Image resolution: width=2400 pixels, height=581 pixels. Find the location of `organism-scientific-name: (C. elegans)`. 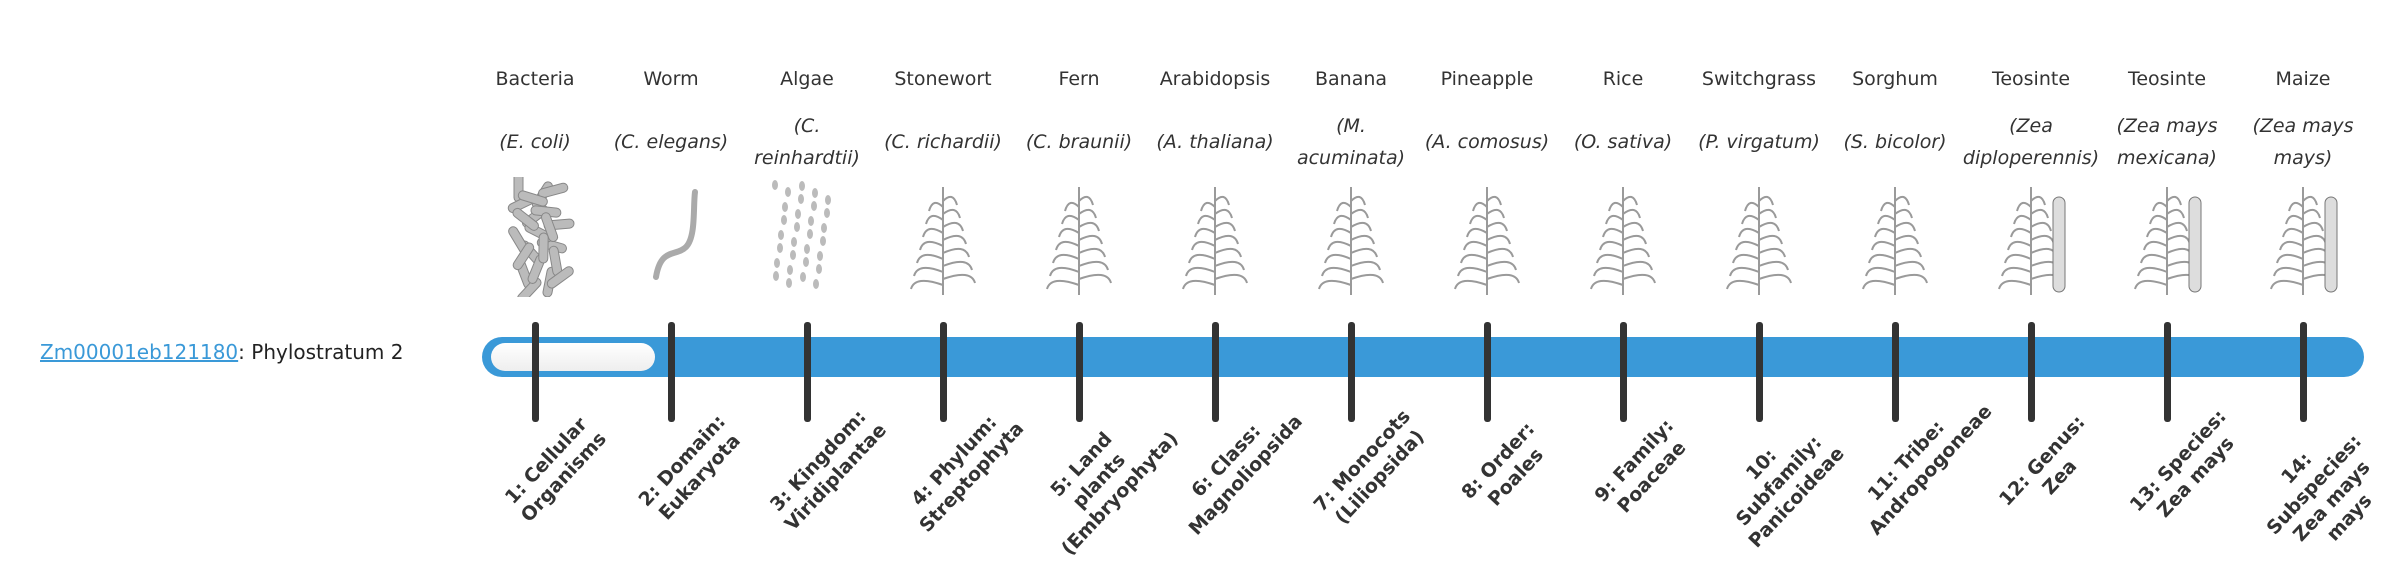

organism-scientific-name: (C. elegans) is located at coordinates (671, 142).